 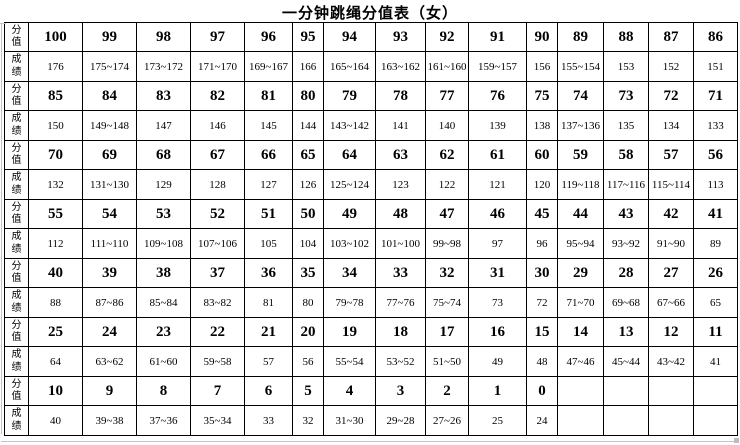 What do you see at coordinates (268, 66) in the screenshot?
I see `result-cell: 169~167` at bounding box center [268, 66].